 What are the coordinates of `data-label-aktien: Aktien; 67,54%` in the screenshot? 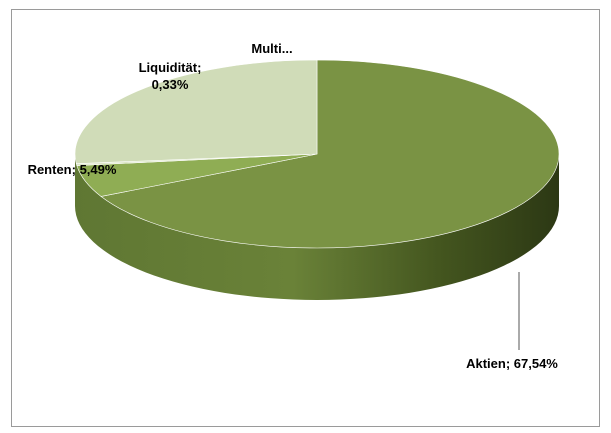 It's located at (512, 363).